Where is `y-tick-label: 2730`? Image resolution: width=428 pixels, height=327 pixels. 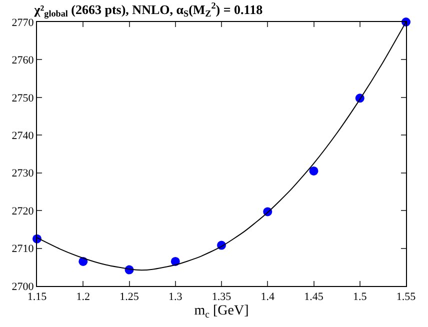
y-tick-label: 2730 is located at coordinates (23, 174).